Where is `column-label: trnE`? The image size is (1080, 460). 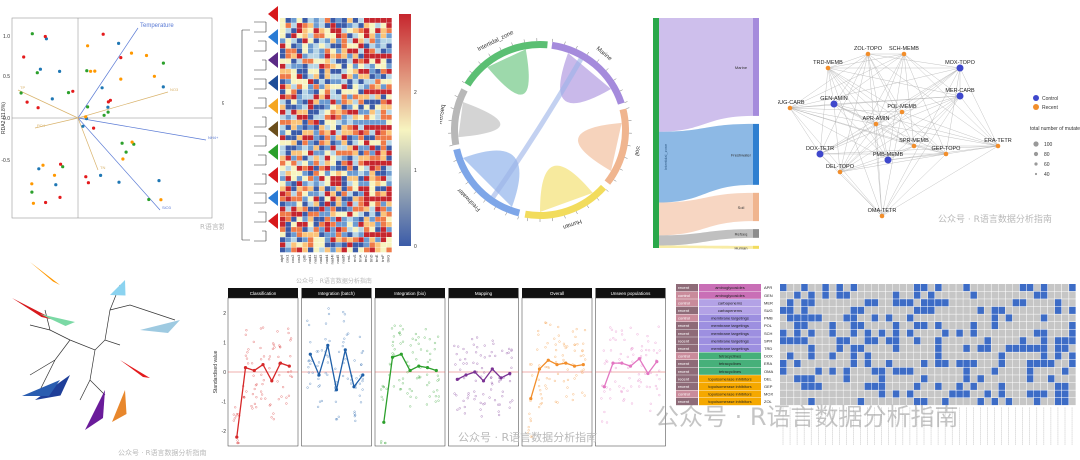
column-label: trnE is located at coordinates (376, 258).